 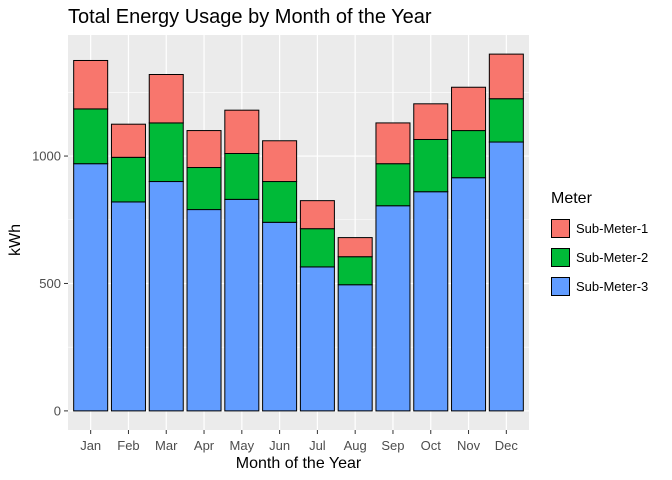 I want to click on x-tick-label-dec: Dec, so click(x=507, y=445).